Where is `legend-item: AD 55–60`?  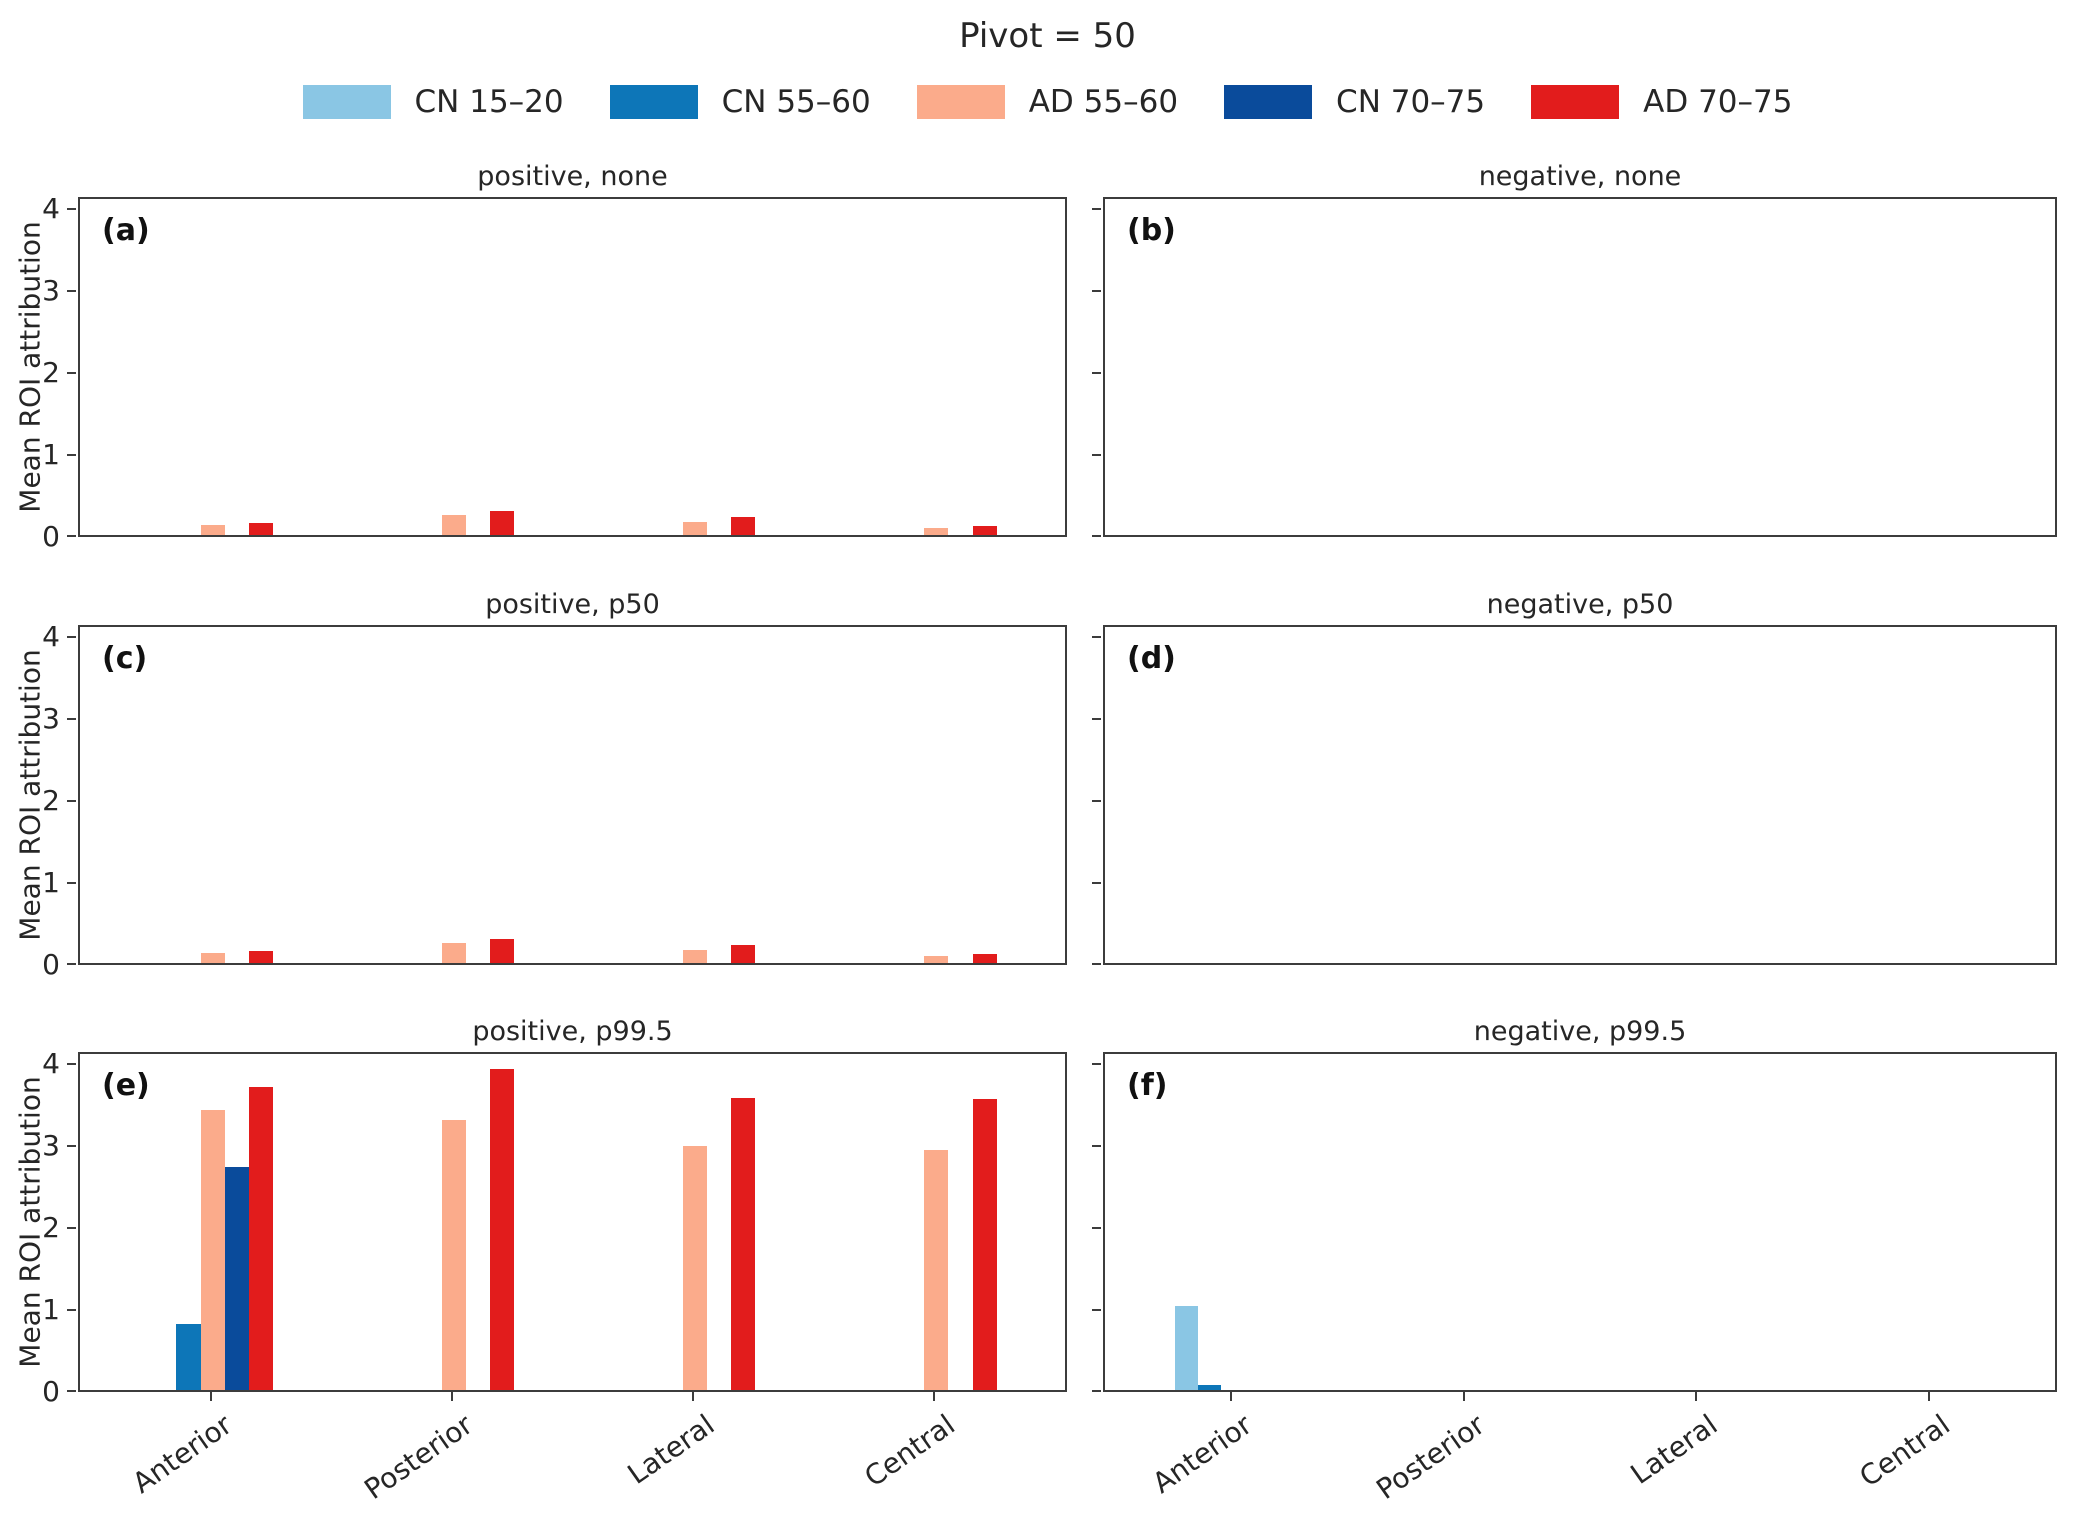 legend-item: AD 55–60 is located at coordinates (1047, 102).